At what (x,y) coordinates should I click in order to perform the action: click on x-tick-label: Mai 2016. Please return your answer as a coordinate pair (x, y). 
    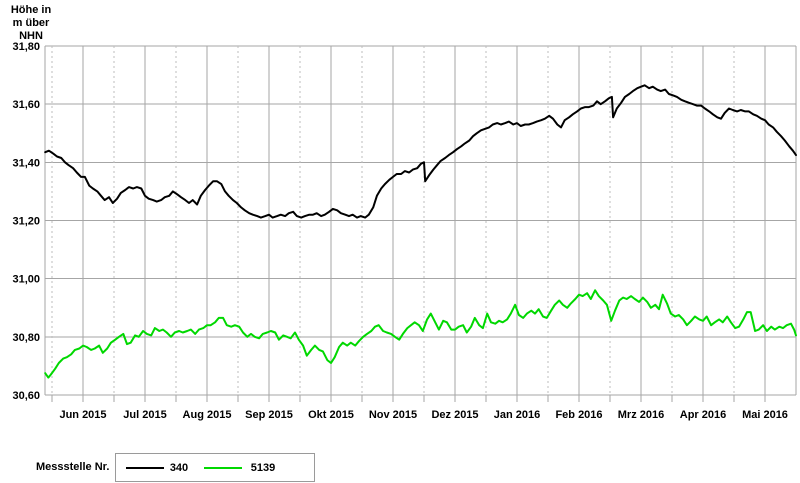
    Looking at the image, I should click on (765, 415).